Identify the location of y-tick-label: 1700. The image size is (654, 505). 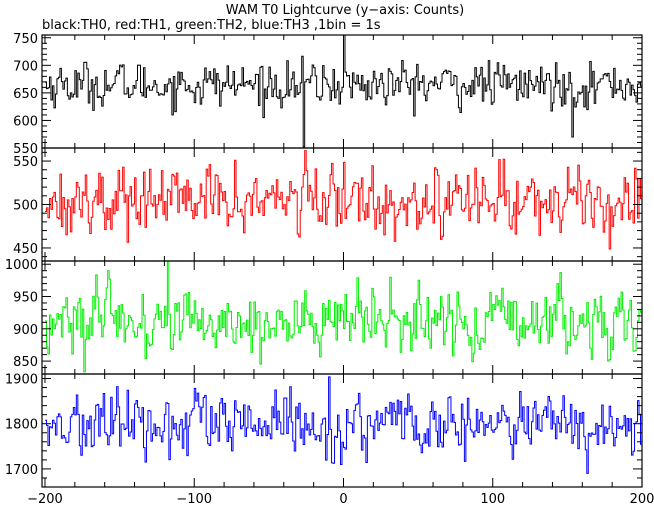
(21, 470).